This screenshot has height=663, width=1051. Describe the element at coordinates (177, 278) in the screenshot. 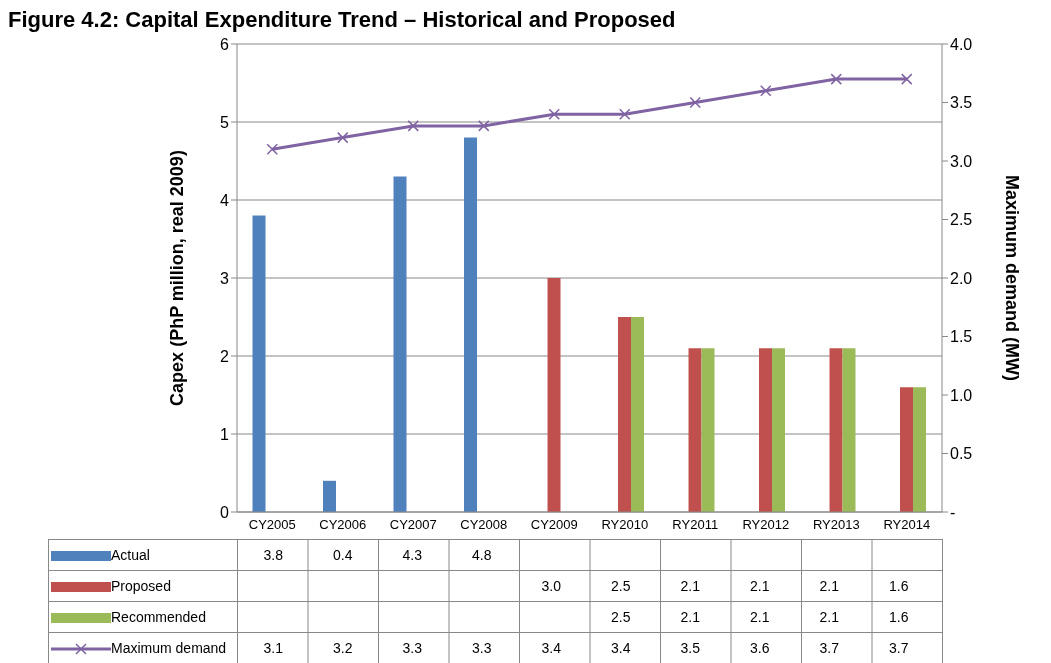

I see `y-axis-title: Capex (PhP million, real 2009)` at that location.